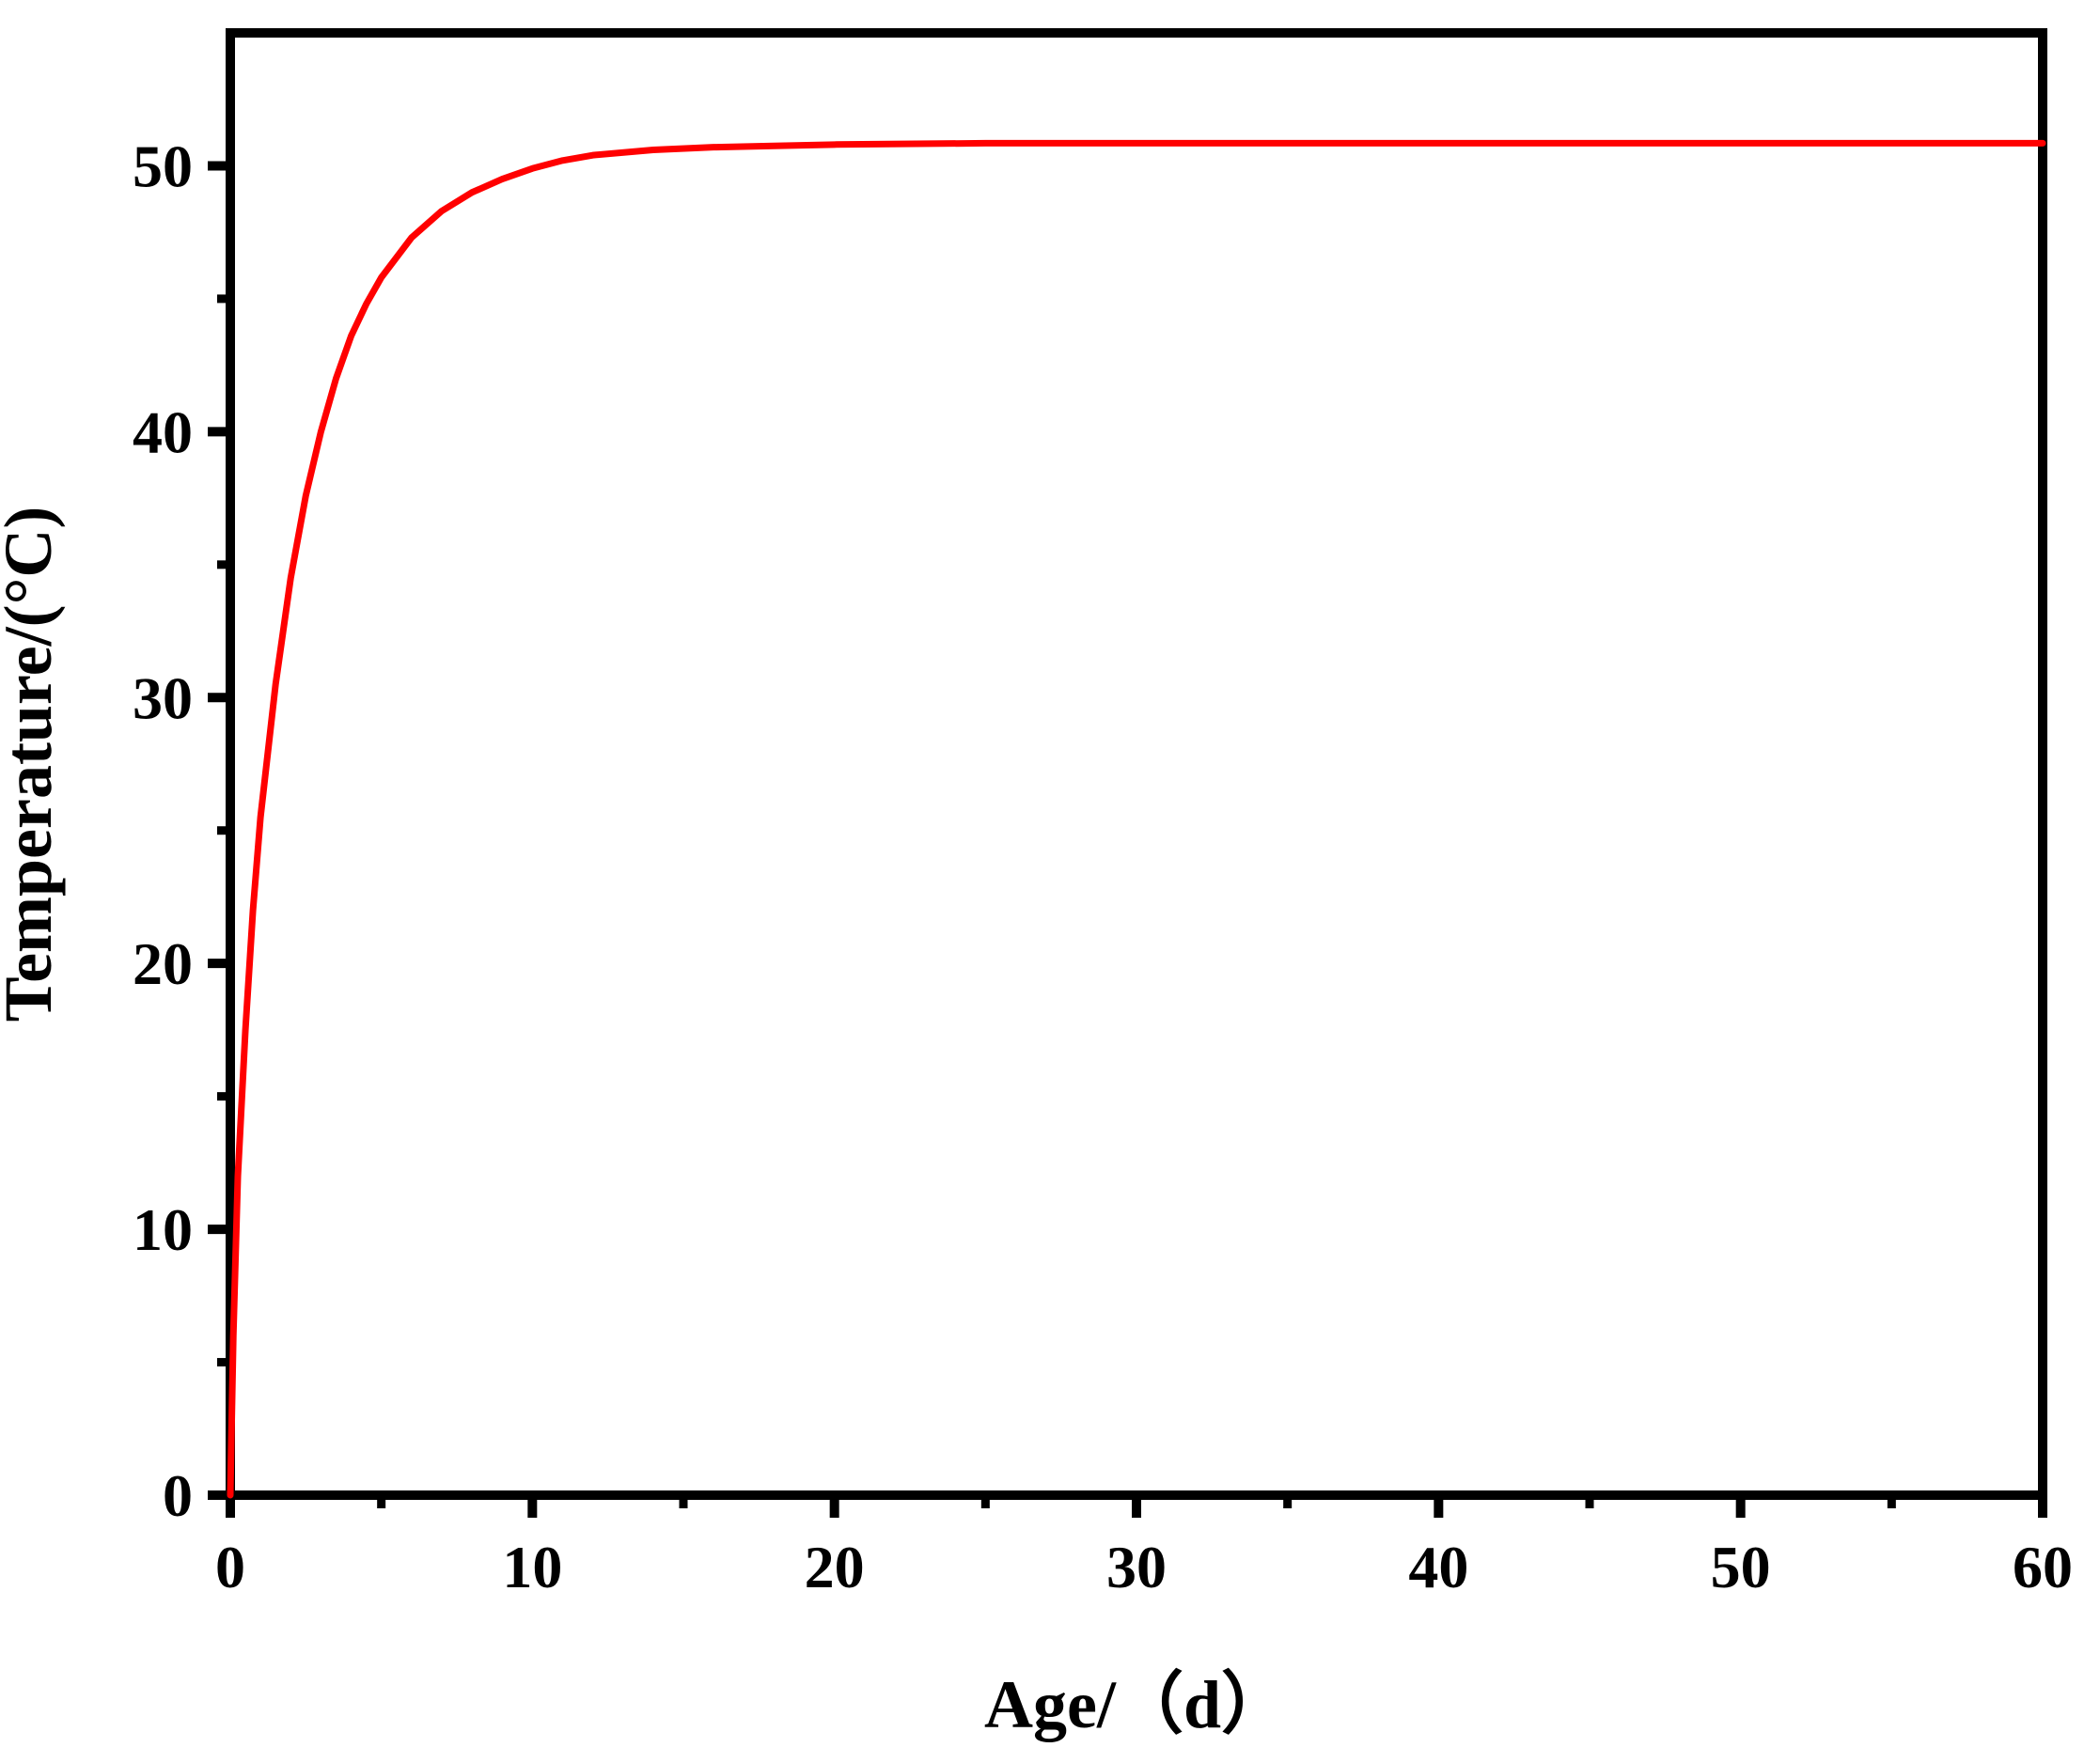  Describe the element at coordinates (1136, 1567) in the screenshot. I see `x-tick-label: 30` at that location.